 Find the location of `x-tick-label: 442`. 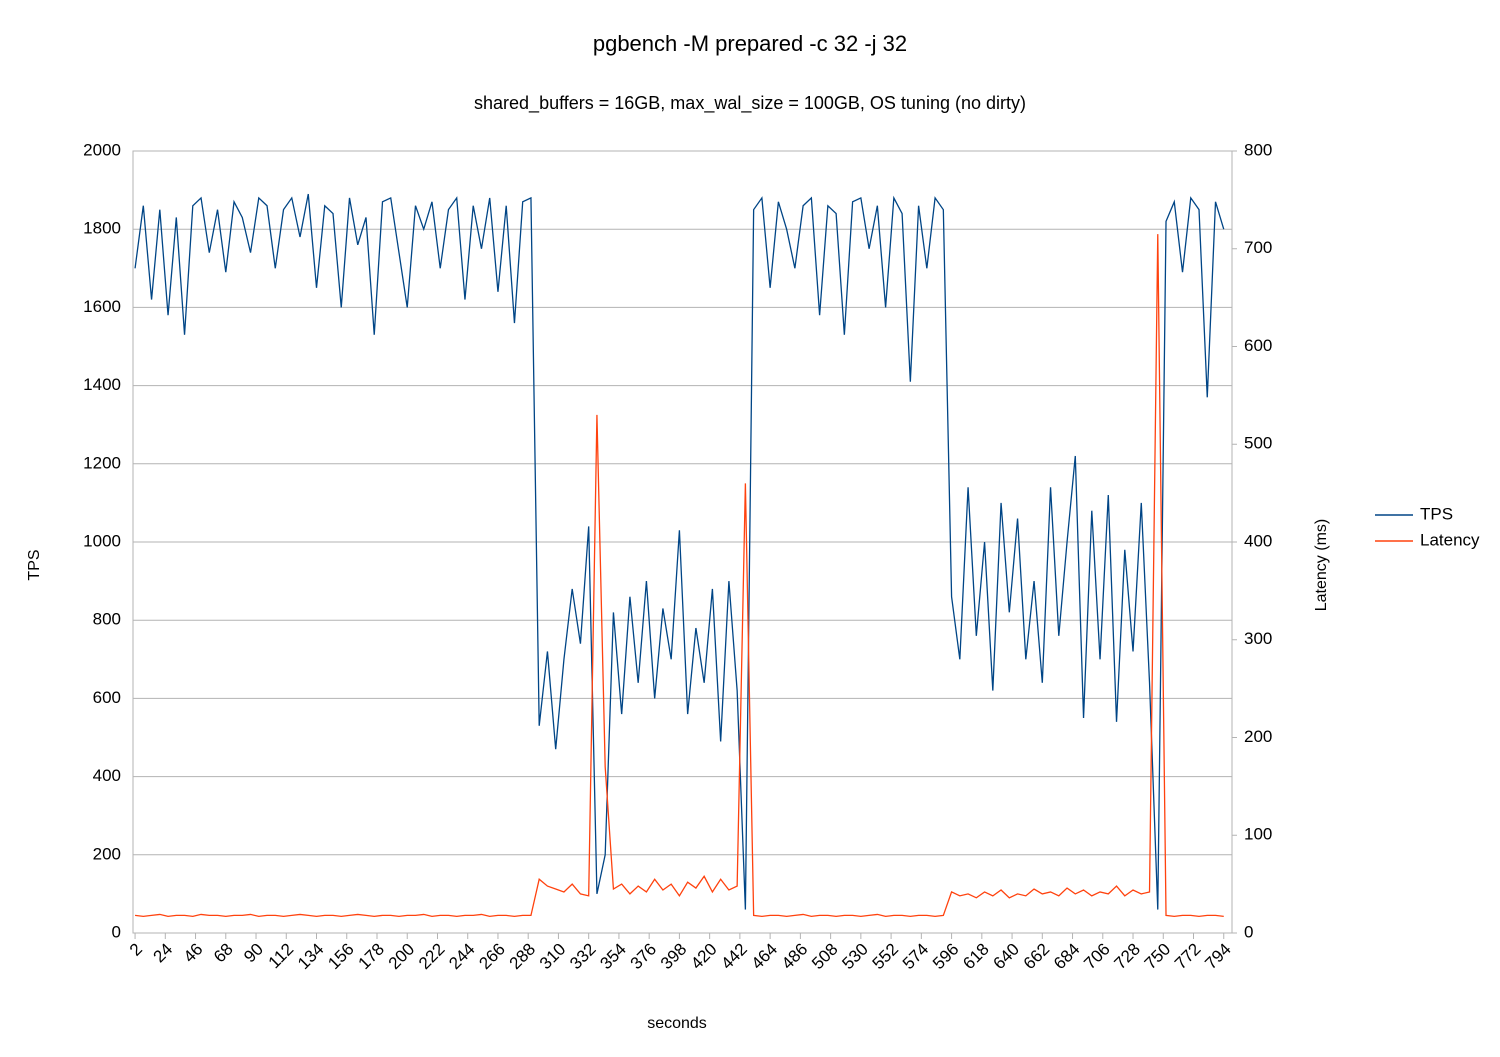

x-tick-label: 442 is located at coordinates (733, 956).